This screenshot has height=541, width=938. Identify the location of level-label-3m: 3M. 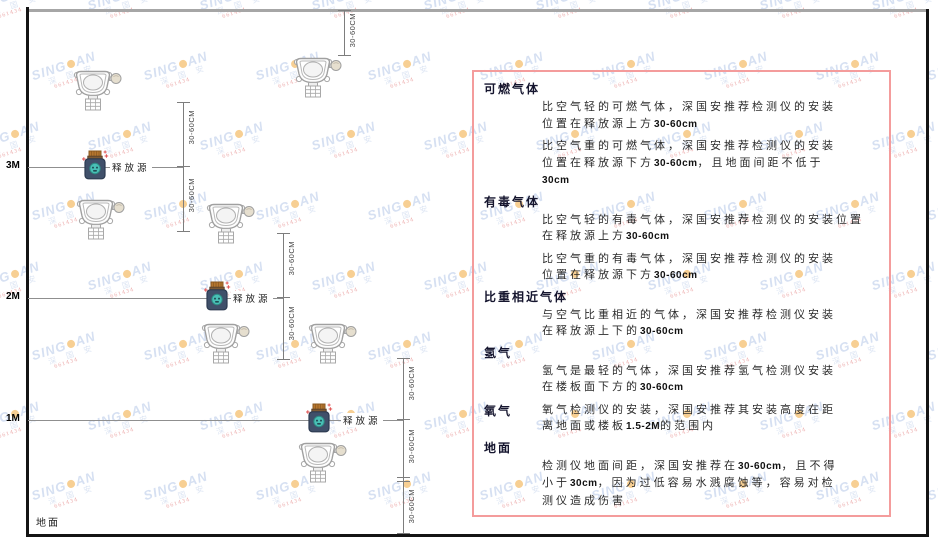
(13, 165).